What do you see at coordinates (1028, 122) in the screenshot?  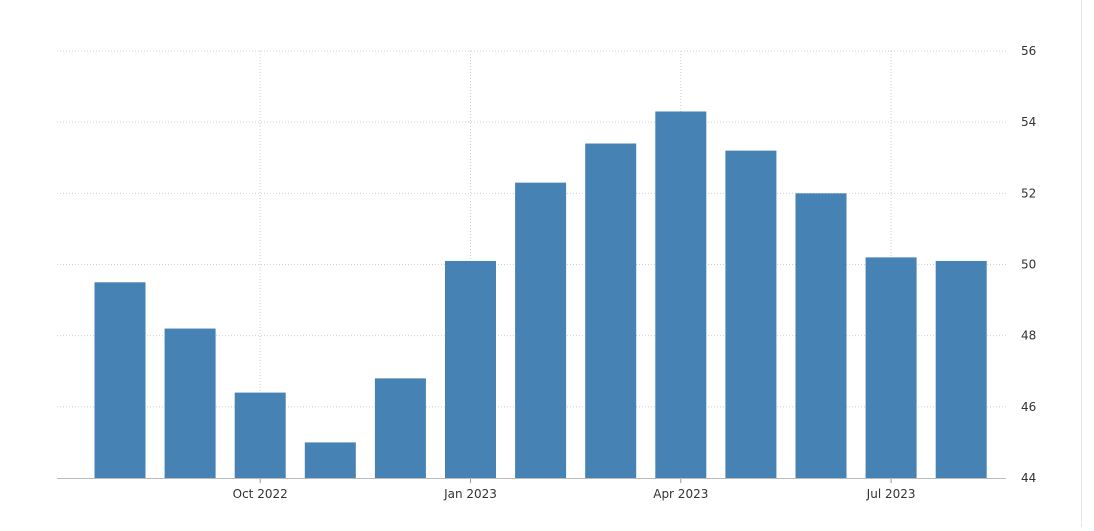 I see `y-tick-label: 54` at bounding box center [1028, 122].